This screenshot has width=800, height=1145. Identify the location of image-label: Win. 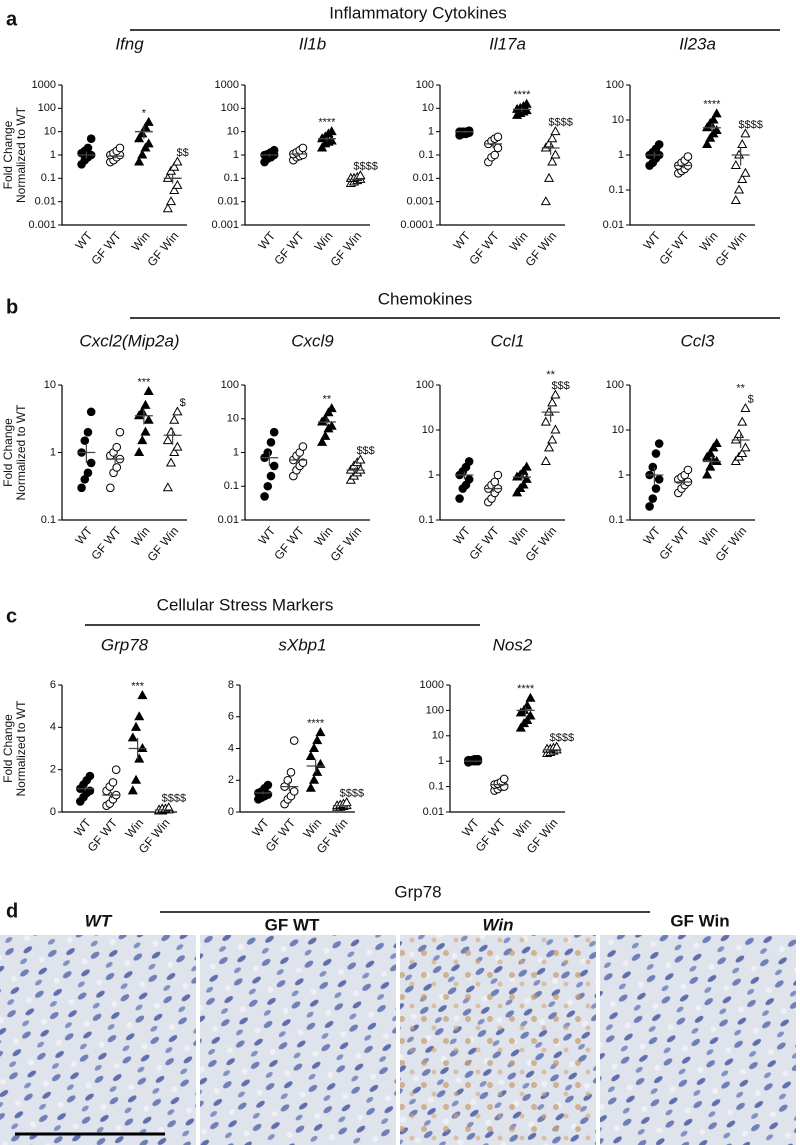
(497, 924).